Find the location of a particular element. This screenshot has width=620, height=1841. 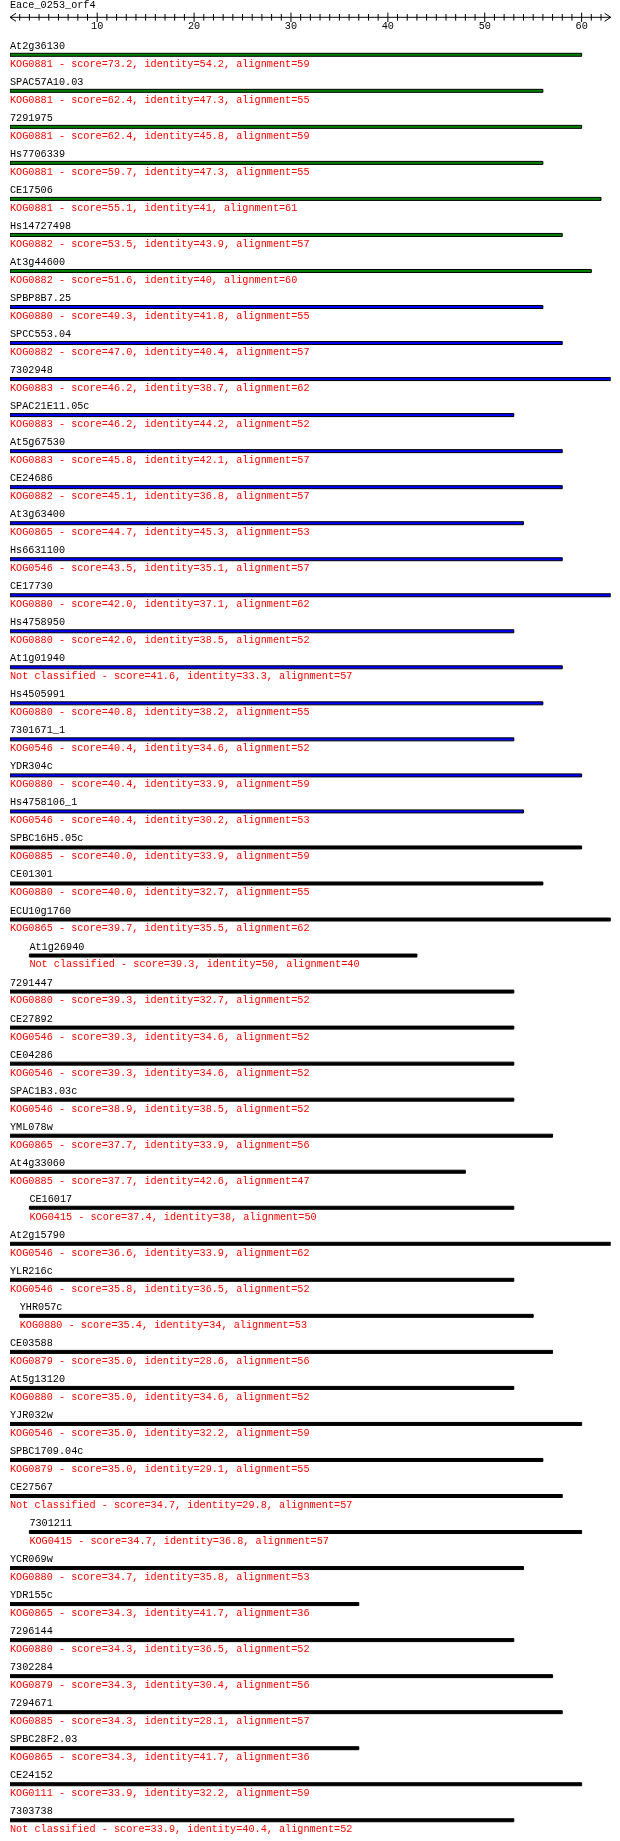

data-label: KOG0885 - score=40.0, identity=33.9, alignment=59 is located at coordinates (160, 857).